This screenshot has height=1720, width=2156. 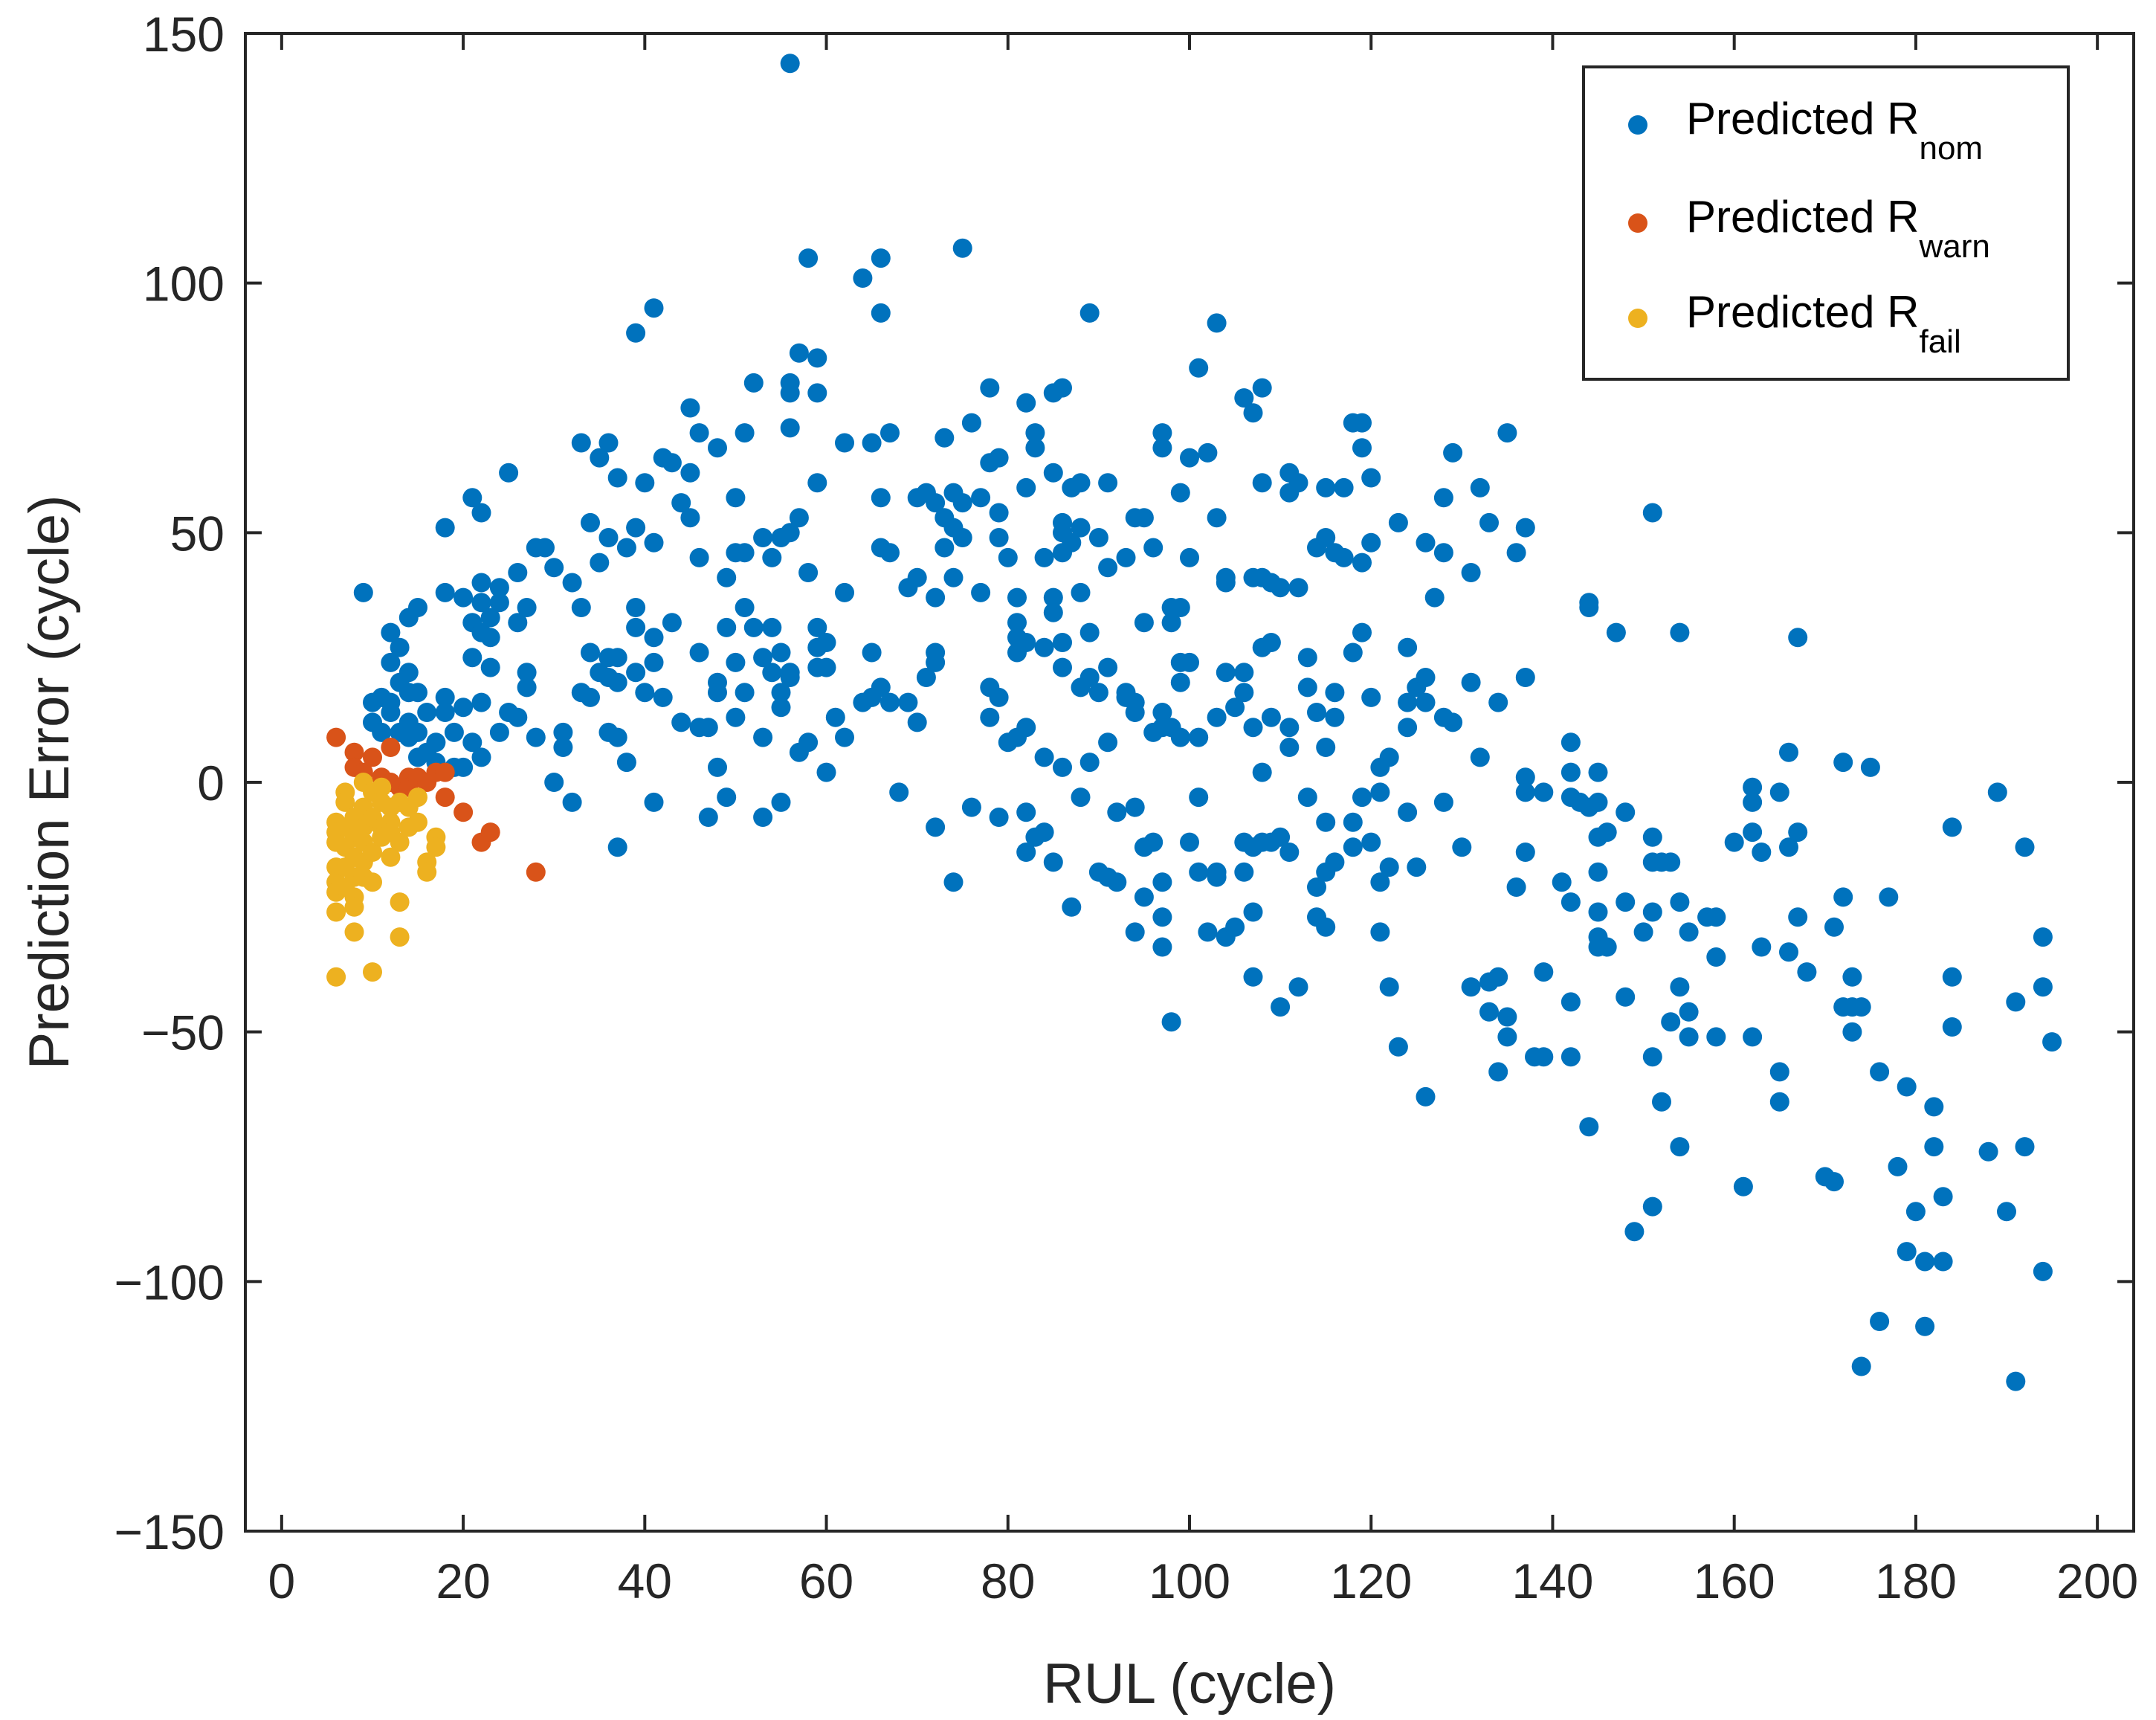 What do you see at coordinates (386, 880) in the screenshot?
I see `series-fail` at bounding box center [386, 880].